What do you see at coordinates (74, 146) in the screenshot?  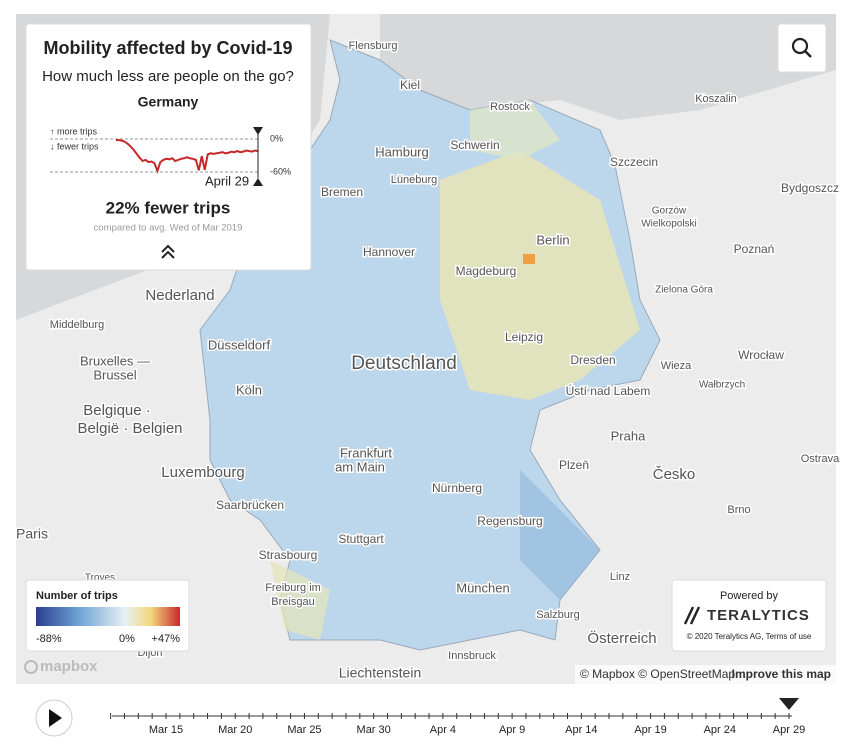 I see `fewer-trips: ↓ fewer trips` at bounding box center [74, 146].